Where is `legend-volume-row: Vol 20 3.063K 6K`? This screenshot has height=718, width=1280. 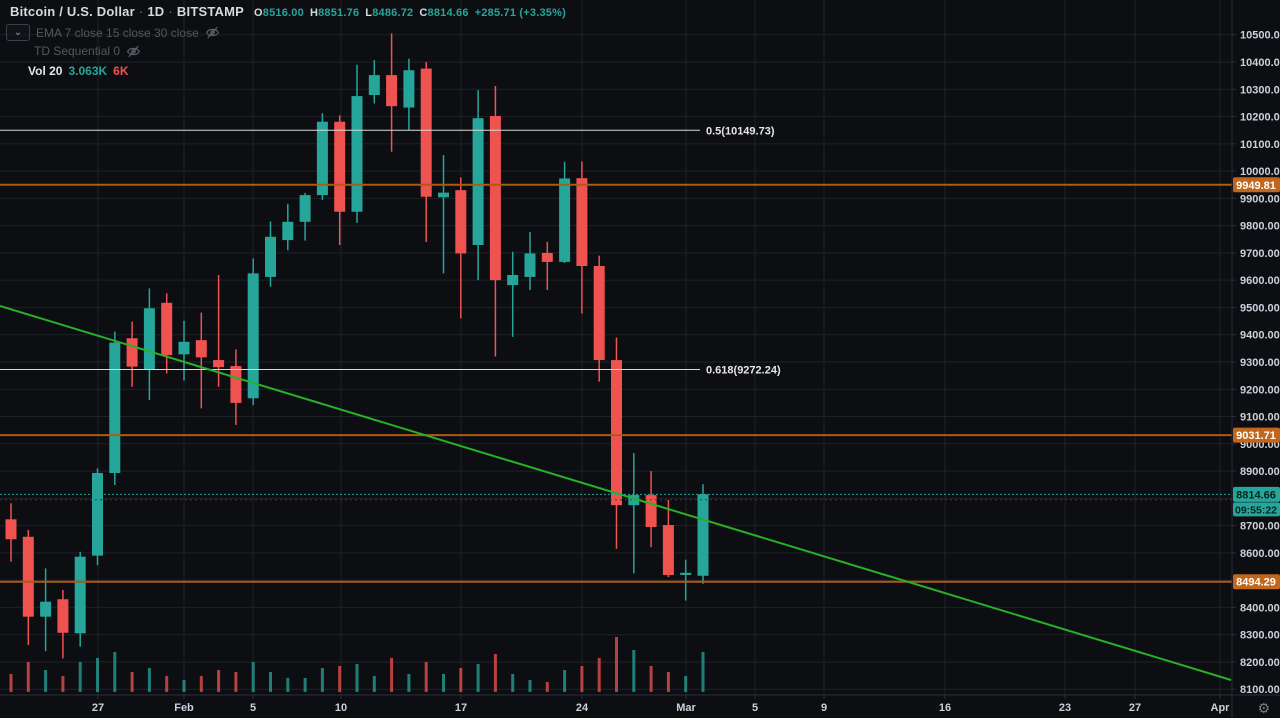
legend-volume-row: Vol 20 3.063K 6K is located at coordinates (67, 71).